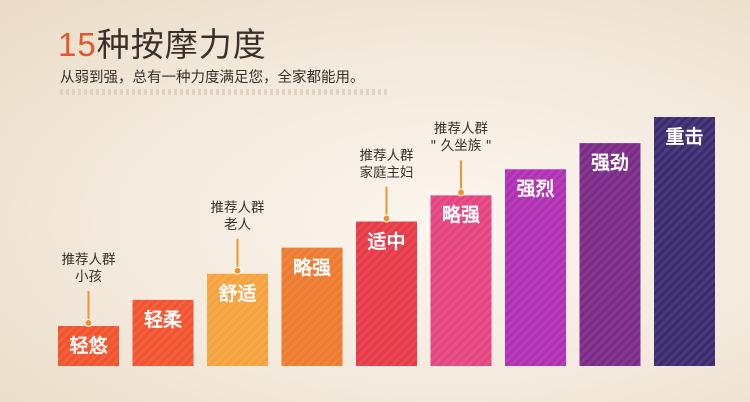 The height and width of the screenshot is (402, 750). What do you see at coordinates (163, 319) in the screenshot?
I see `bar-label-2: 轻柔` at bounding box center [163, 319].